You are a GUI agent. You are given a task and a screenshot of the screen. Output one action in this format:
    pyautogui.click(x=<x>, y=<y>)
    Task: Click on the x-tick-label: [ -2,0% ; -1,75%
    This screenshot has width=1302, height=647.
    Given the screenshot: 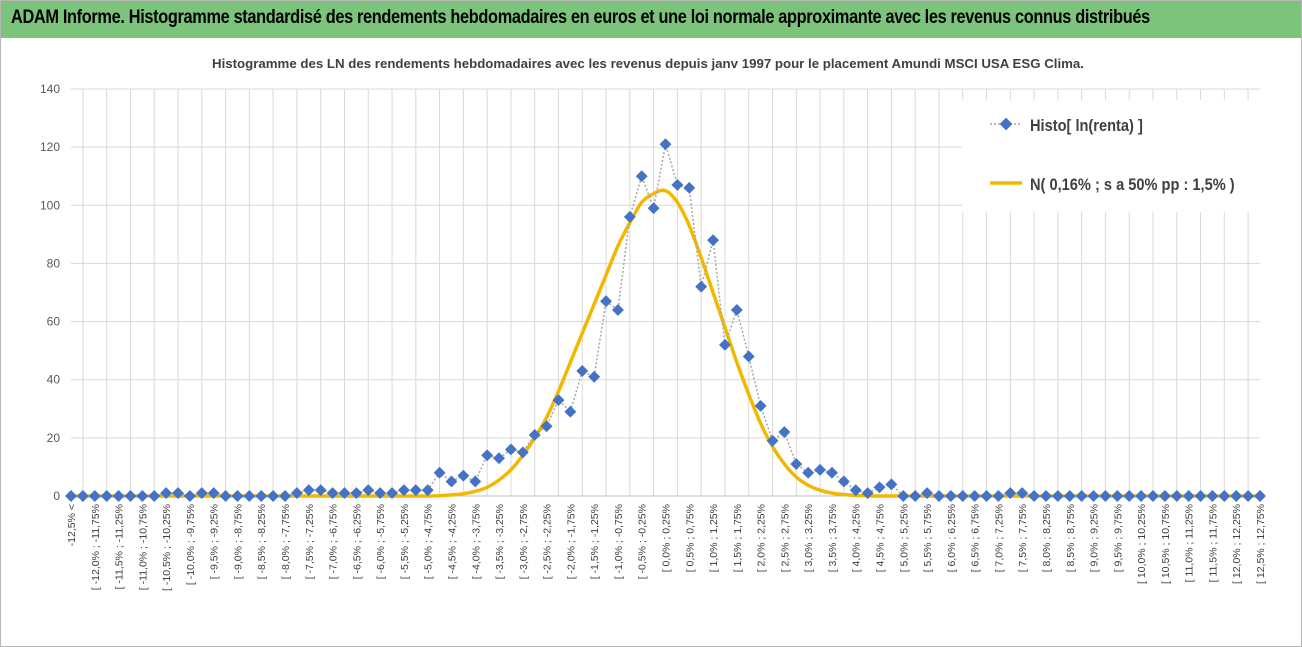 What is the action you would take?
    pyautogui.click(x=571, y=541)
    